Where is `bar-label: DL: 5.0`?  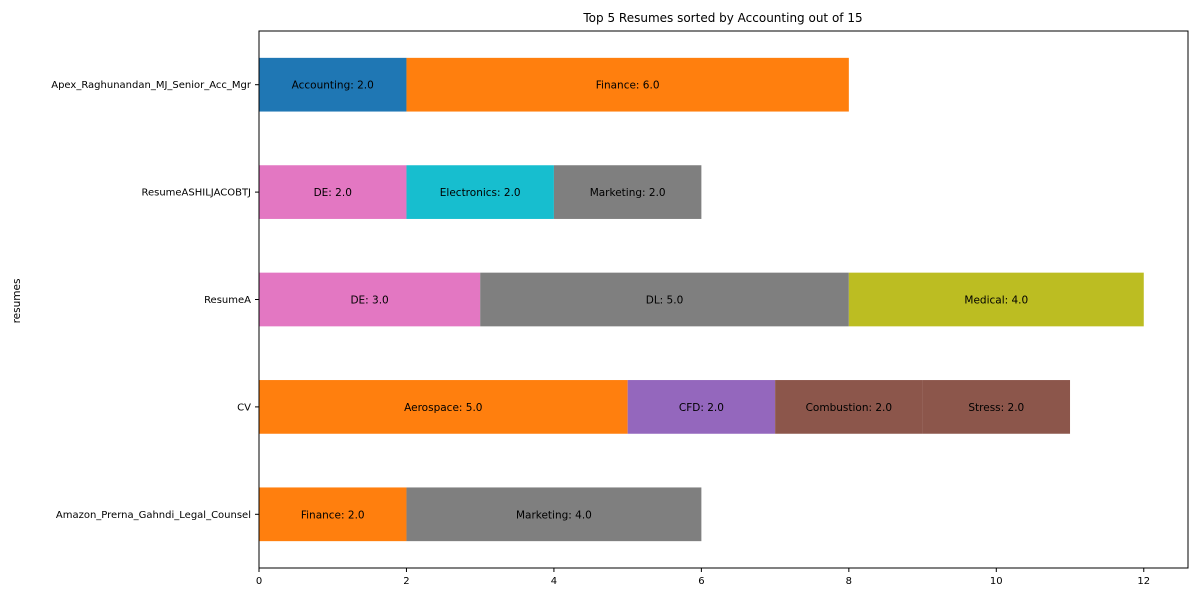 bar-label: DL: 5.0 is located at coordinates (665, 301).